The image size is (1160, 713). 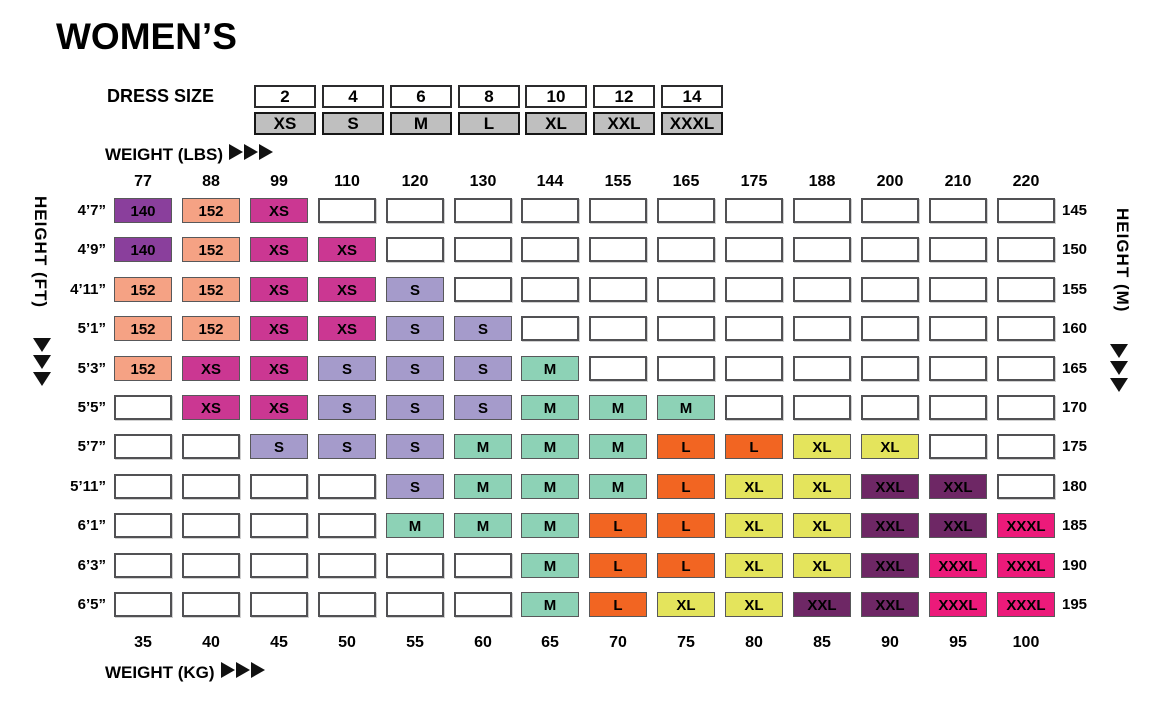 I want to click on weight-lbs-tick: 175, so click(x=754, y=181).